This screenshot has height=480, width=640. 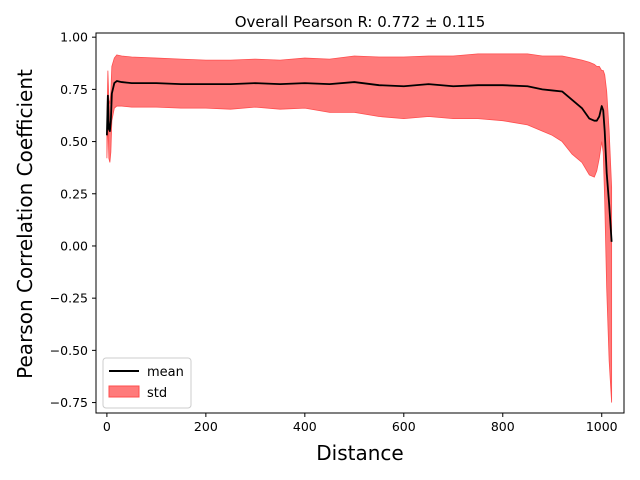 What do you see at coordinates (404, 426) in the screenshot?
I see `x-tick-label: 600` at bounding box center [404, 426].